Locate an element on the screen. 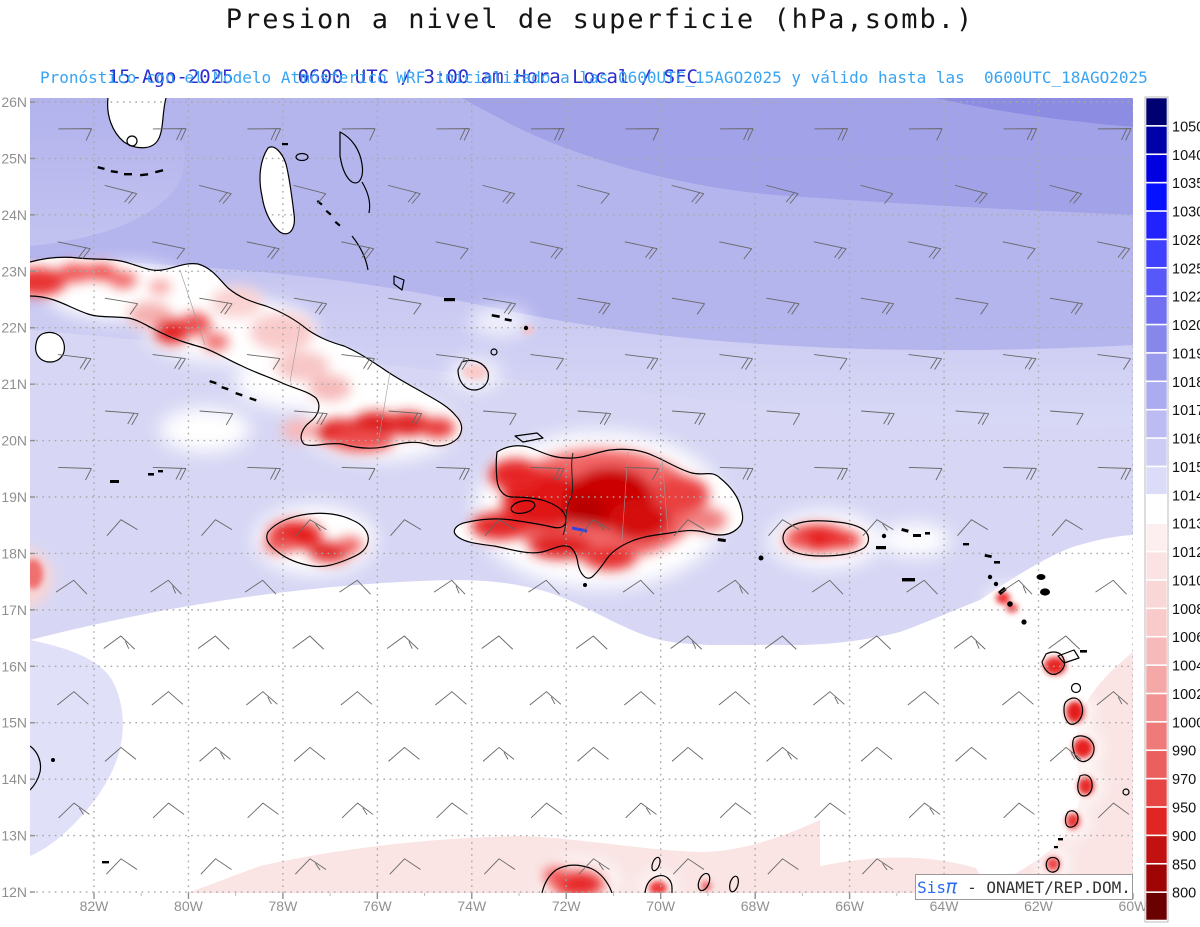  colorbar-label: 850 is located at coordinates (1184, 865).